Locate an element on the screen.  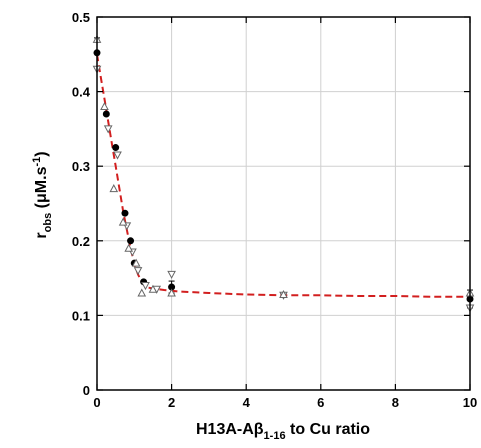
y-label-close: ) is located at coordinates (41, 153).